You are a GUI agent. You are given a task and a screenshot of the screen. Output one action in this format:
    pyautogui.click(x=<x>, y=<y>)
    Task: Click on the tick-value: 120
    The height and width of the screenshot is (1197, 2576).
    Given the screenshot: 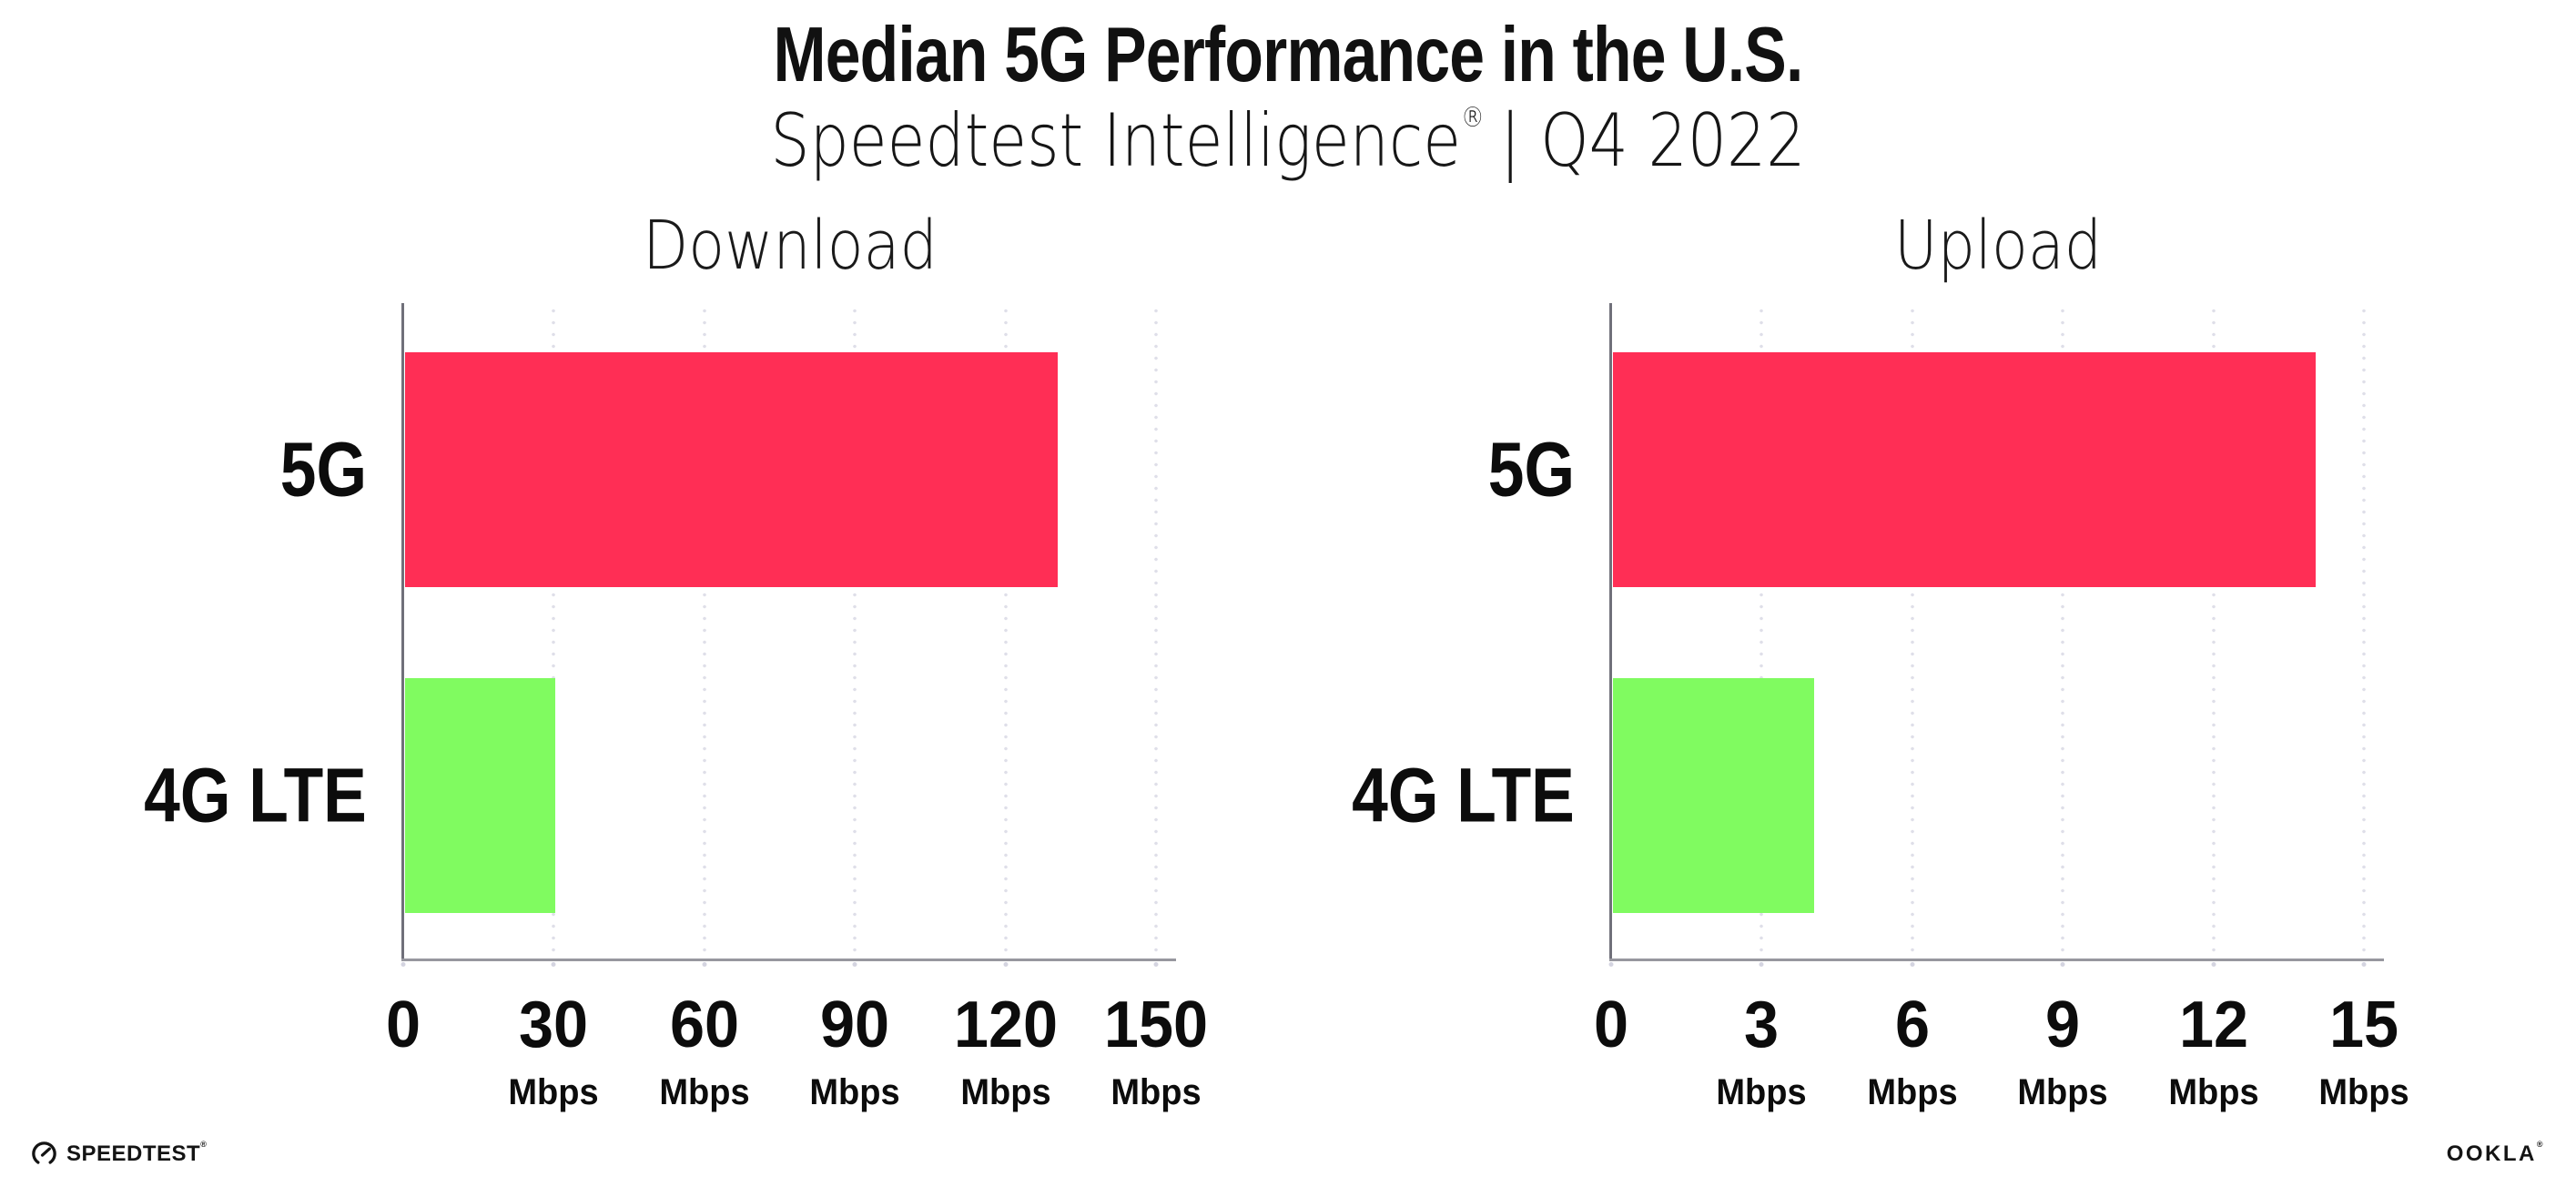 What is the action you would take?
    pyautogui.click(x=1005, y=1025)
    